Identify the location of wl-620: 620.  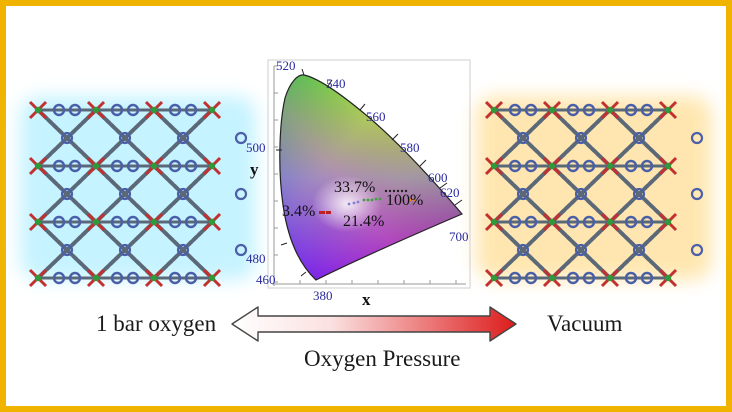
(450, 192).